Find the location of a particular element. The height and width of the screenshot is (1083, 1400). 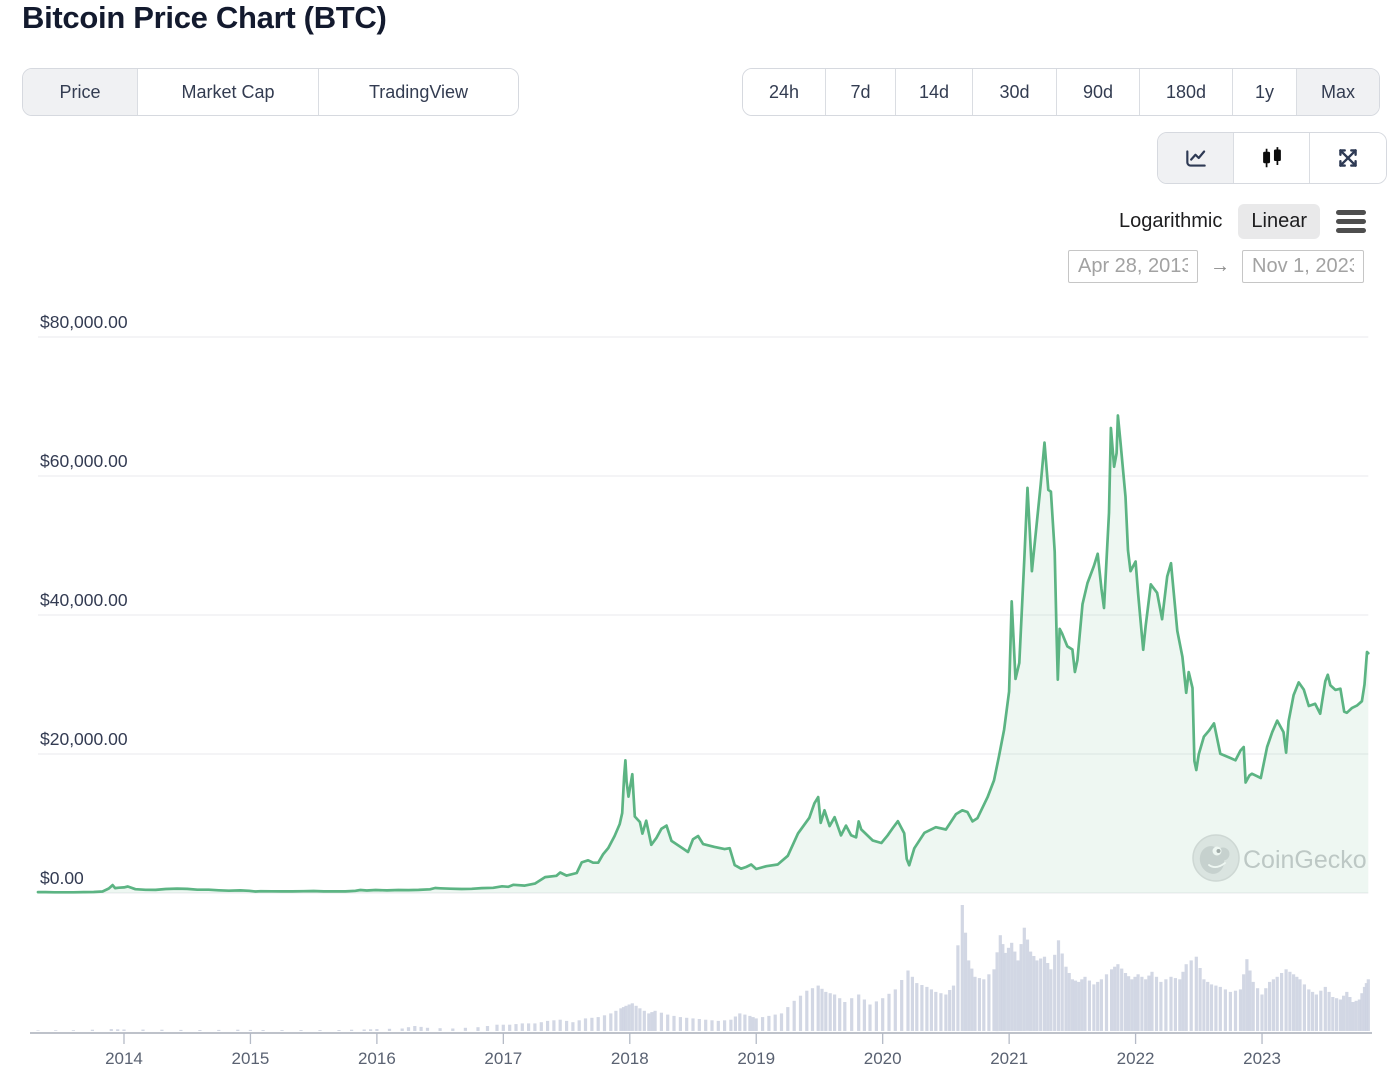

svg-text: $60,000.00 is located at coordinates (84, 461).